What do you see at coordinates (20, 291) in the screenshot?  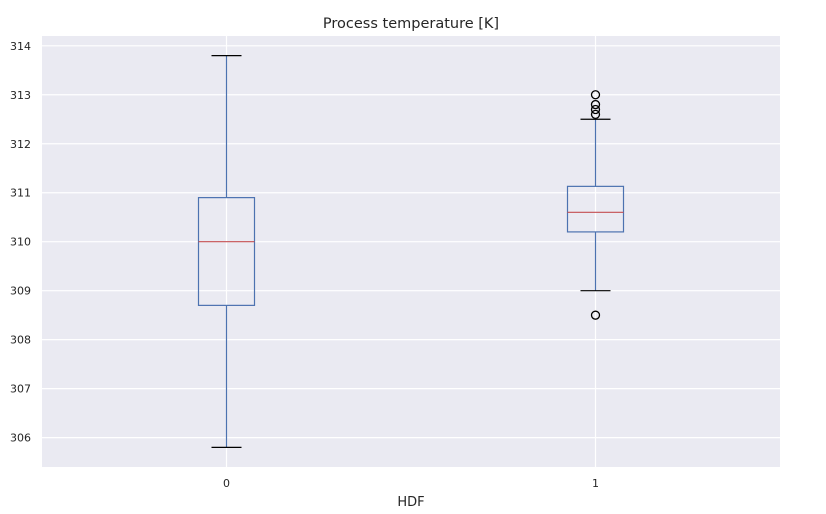 I see `y-tick-label: 309` at bounding box center [20, 291].